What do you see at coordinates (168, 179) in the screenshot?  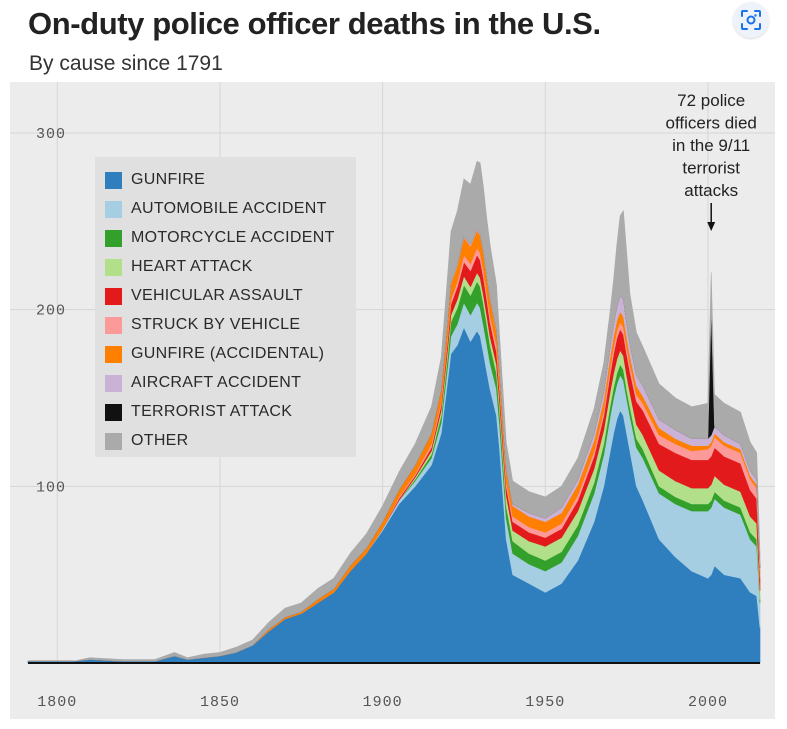 I see `legend-label-gunfire: GUNFIRE` at bounding box center [168, 179].